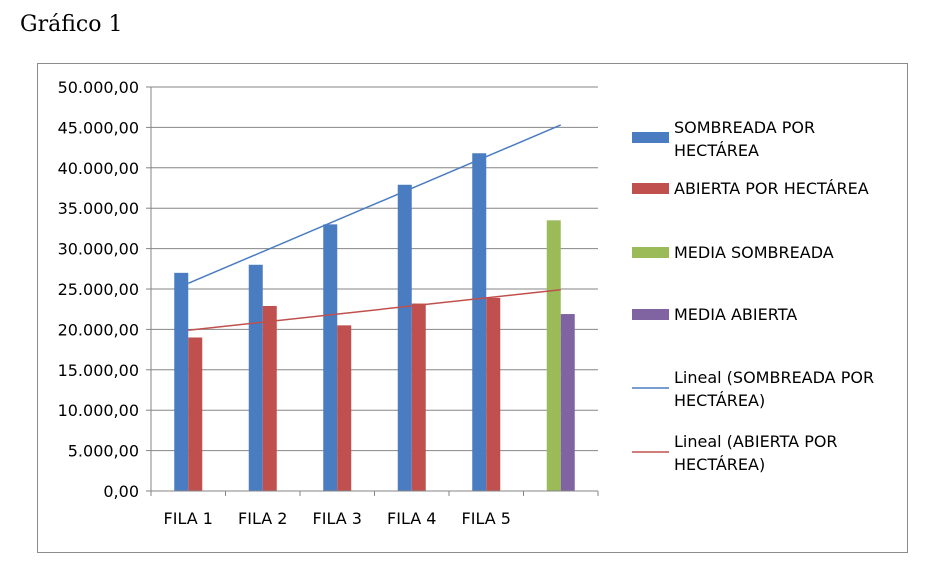 This screenshot has width=931, height=579. Describe the element at coordinates (486, 518) in the screenshot. I see `x-tick-label: FILA 5` at that location.